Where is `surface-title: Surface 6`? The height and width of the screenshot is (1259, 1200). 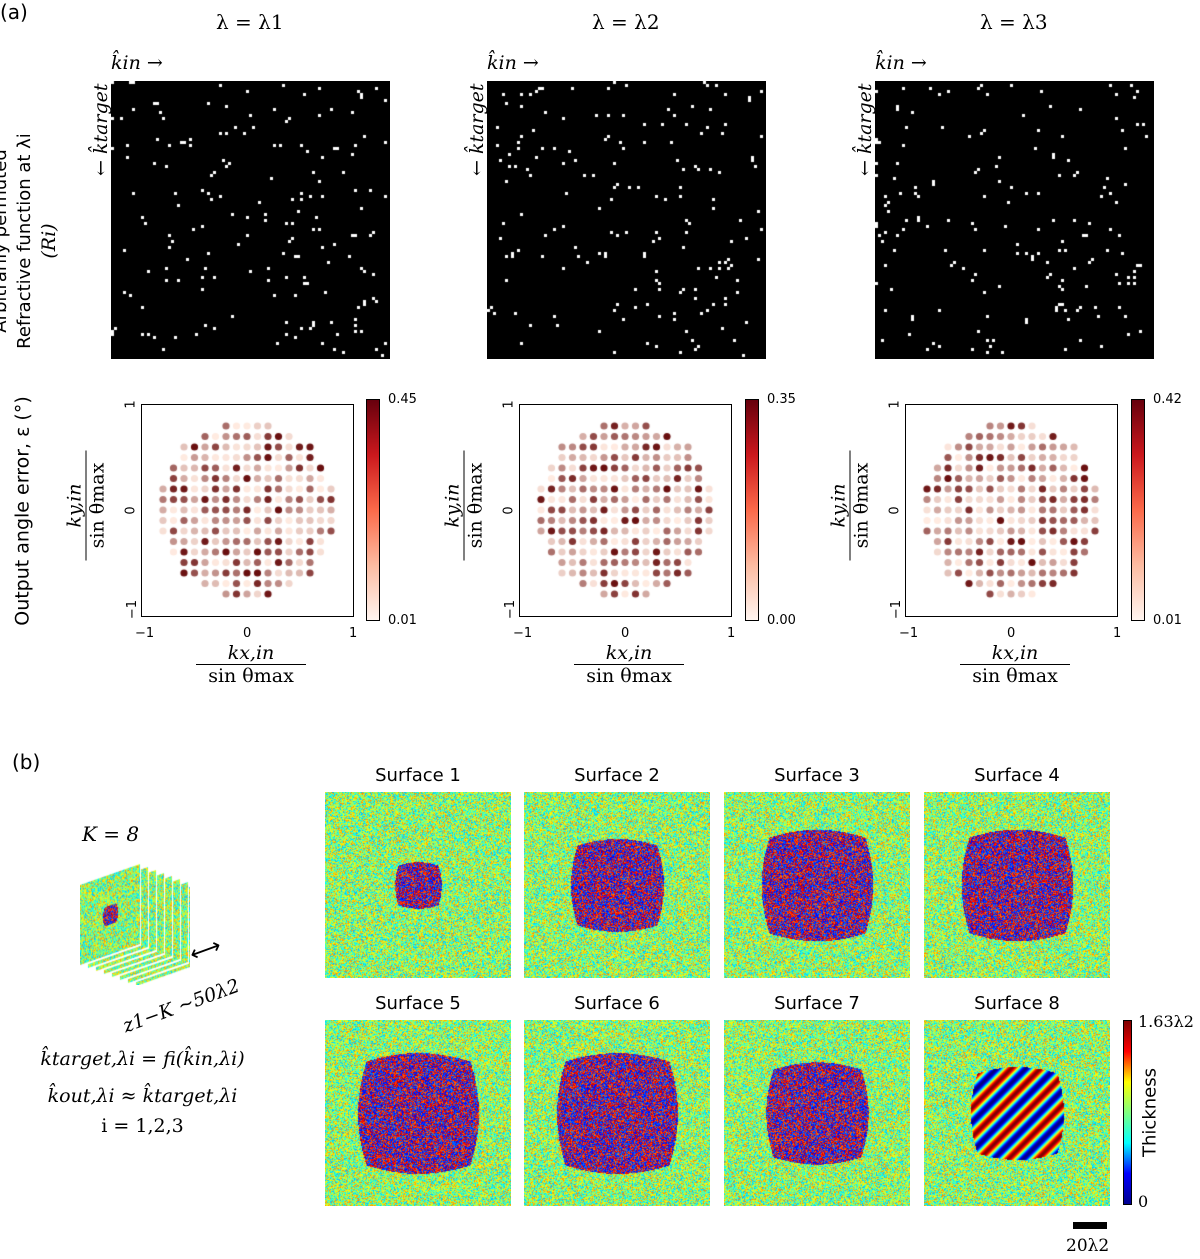
surface-title: Surface 6 is located at coordinates (617, 1003).